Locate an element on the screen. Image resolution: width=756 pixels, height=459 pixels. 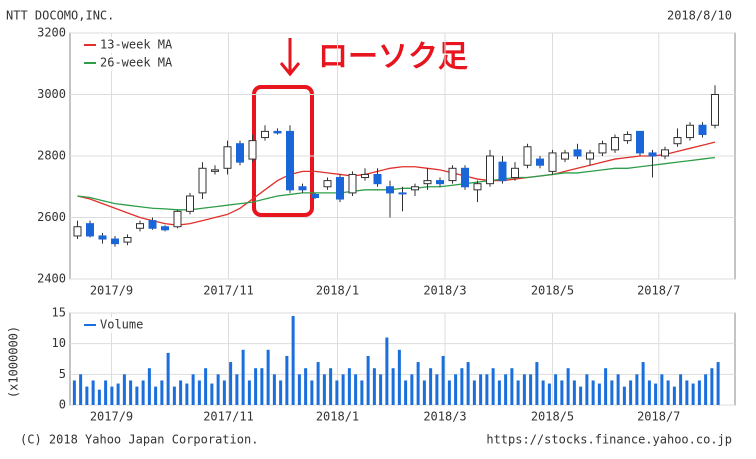
moving-average is located at coordinates (396, 183).